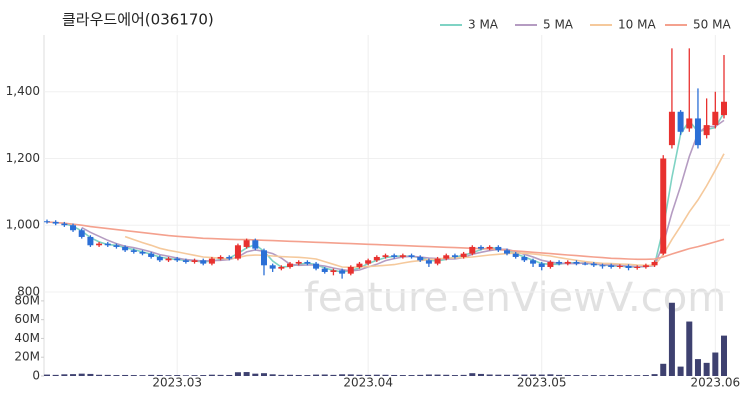  Describe the element at coordinates (23, 91) in the screenshot. I see `y-tick-label: 1,400` at that location.